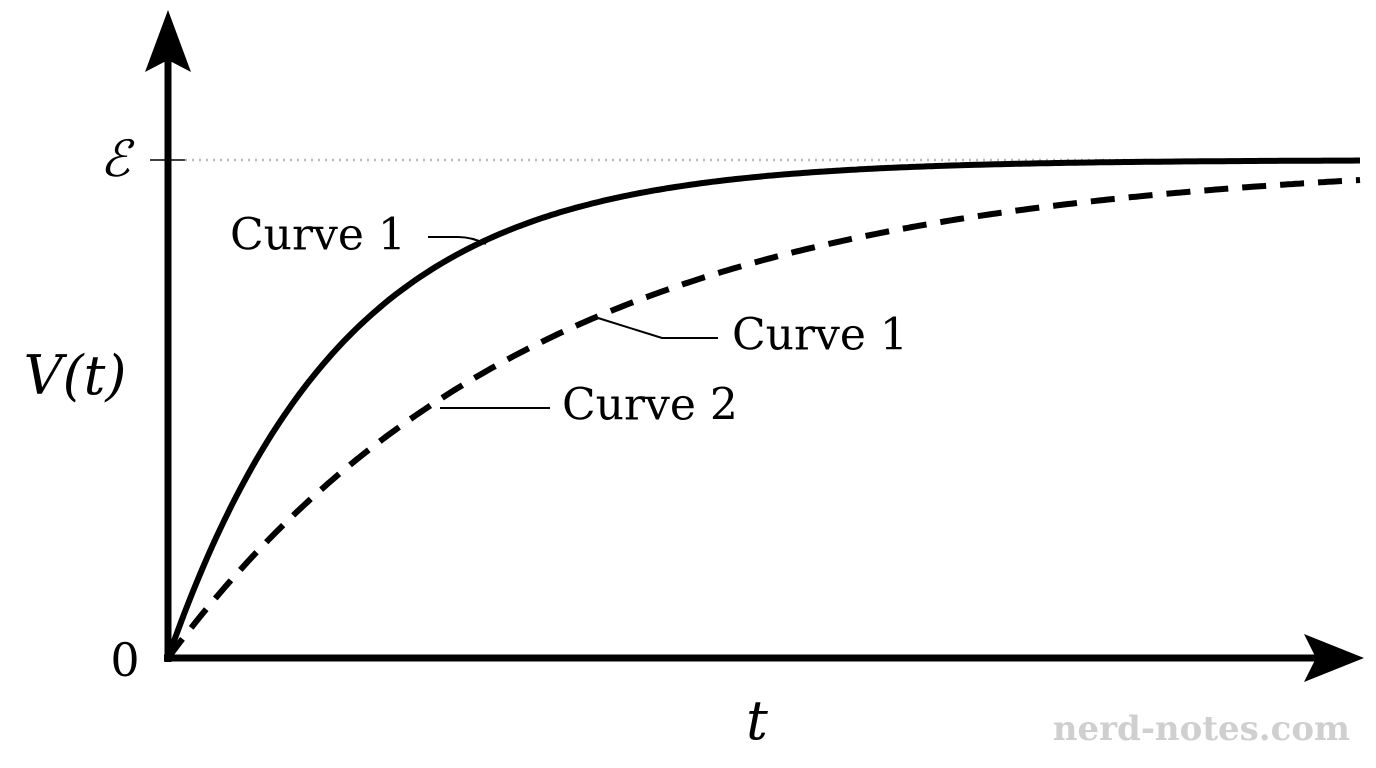 The height and width of the screenshot is (768, 1376). I want to click on y-axis-label: V(t), so click(75, 375).